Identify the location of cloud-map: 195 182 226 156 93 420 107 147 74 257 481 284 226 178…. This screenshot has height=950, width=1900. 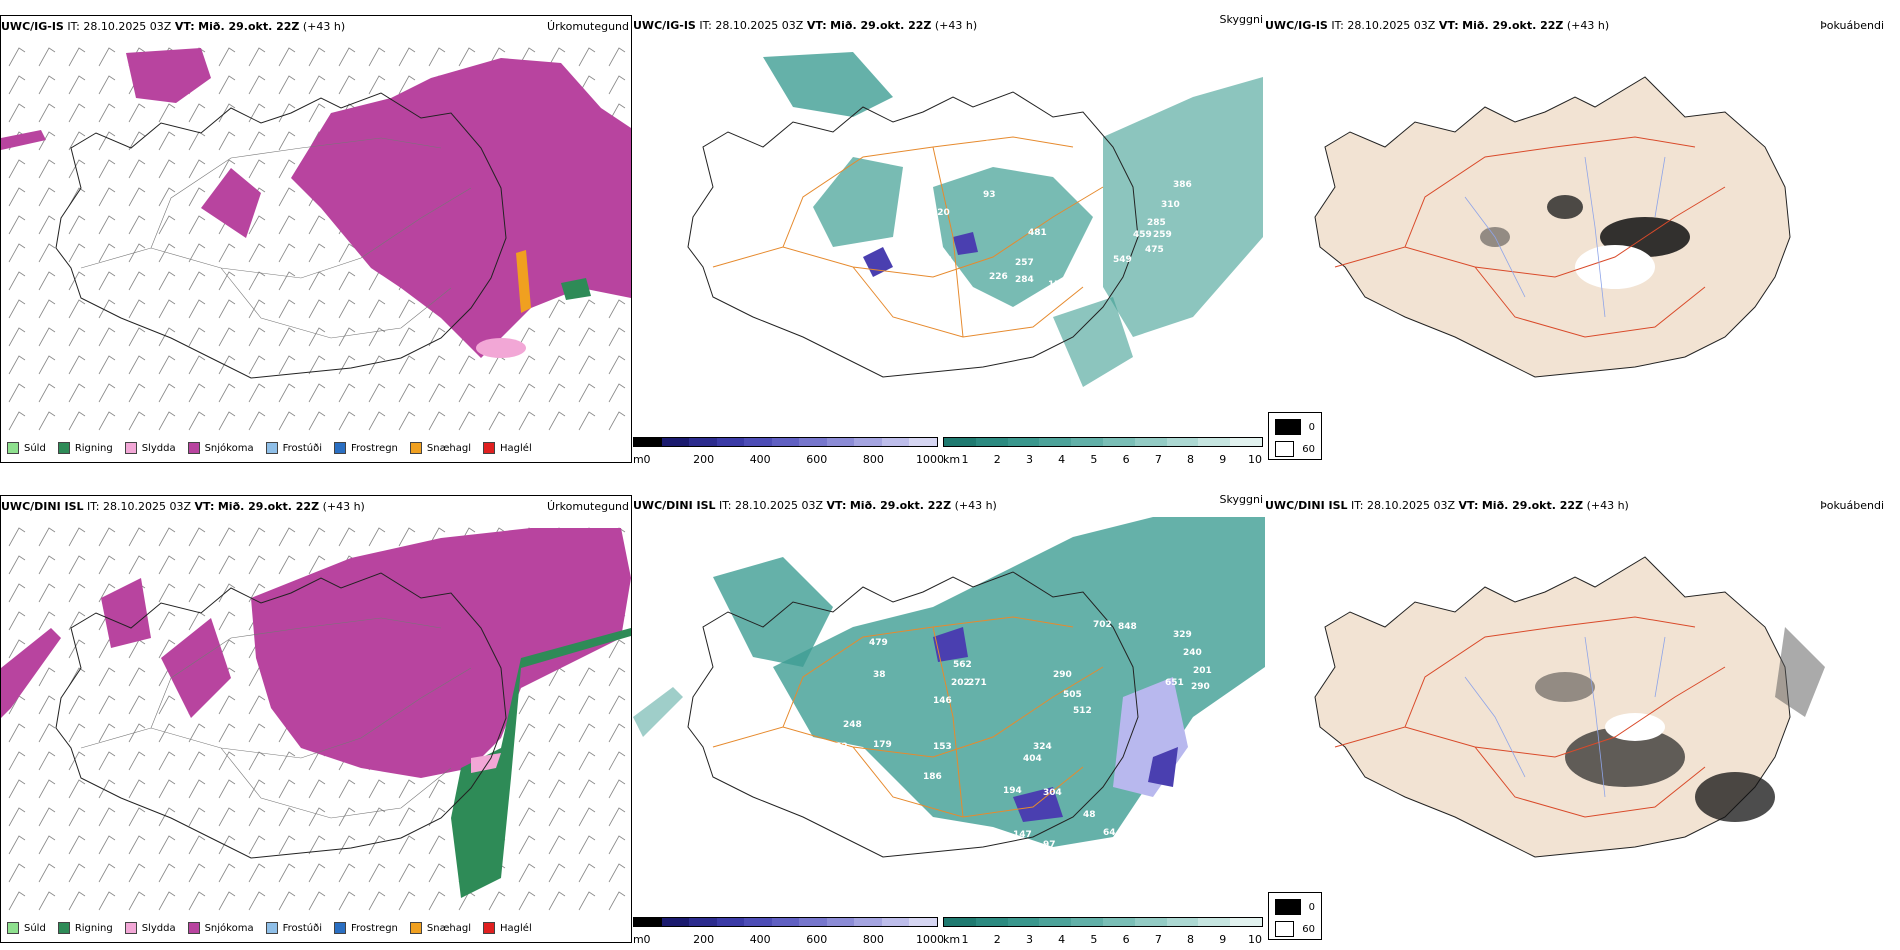
(975, 219).